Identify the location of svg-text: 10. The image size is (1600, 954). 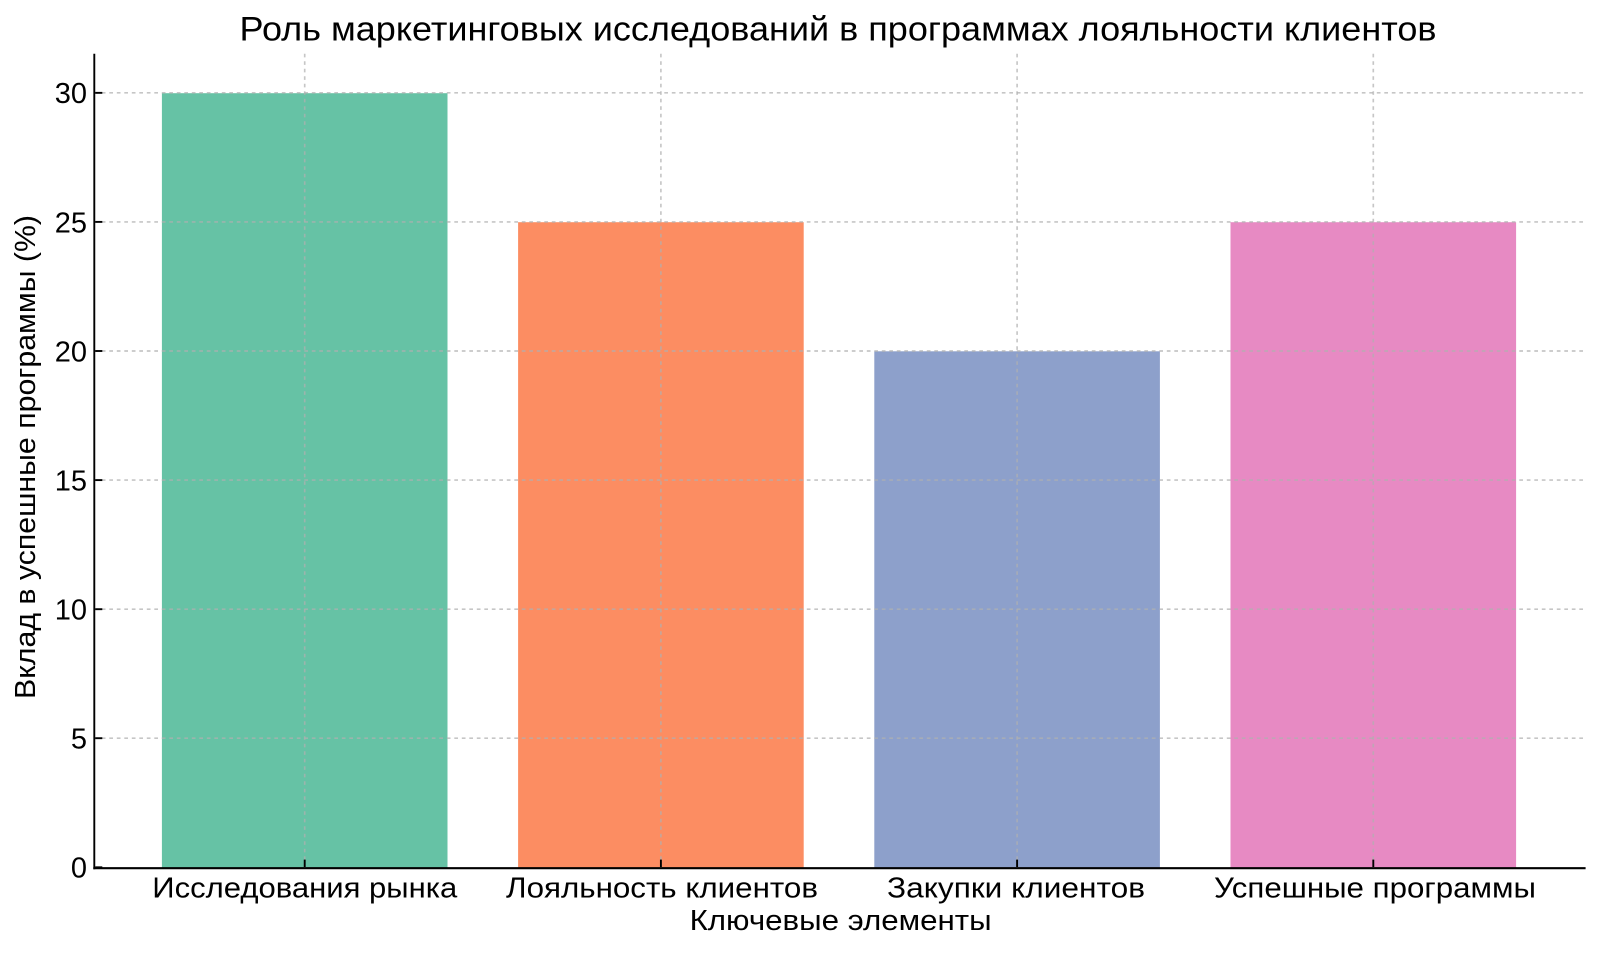
(71, 611).